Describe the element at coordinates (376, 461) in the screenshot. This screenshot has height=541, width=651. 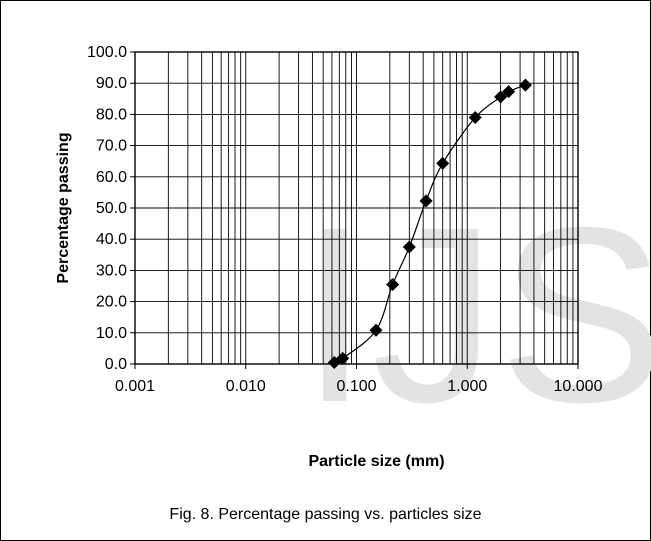
I see `x-axis-title: Particle size (mm)` at that location.